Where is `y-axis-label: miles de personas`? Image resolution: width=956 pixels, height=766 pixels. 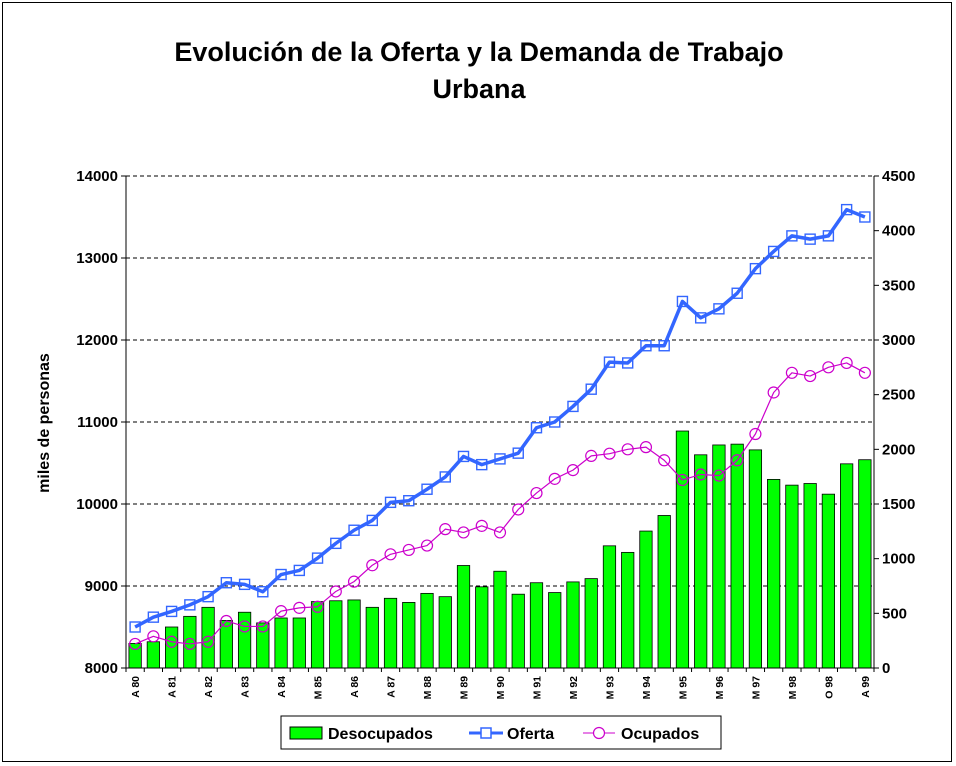 y-axis-label: miles de personas is located at coordinates (44, 423).